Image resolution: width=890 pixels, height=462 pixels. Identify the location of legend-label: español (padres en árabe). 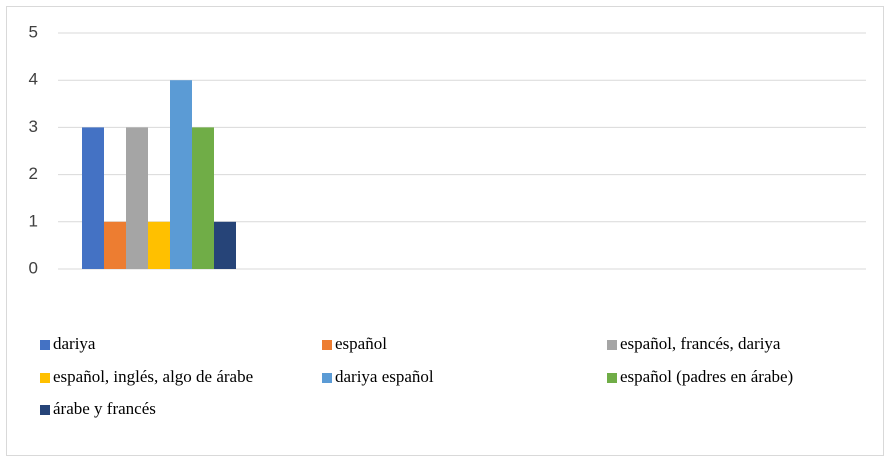
(706, 376).